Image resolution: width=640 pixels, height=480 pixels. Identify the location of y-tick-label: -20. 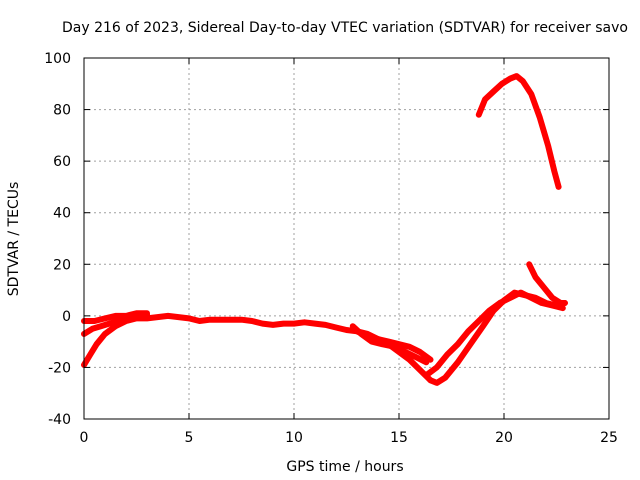
(59, 368).